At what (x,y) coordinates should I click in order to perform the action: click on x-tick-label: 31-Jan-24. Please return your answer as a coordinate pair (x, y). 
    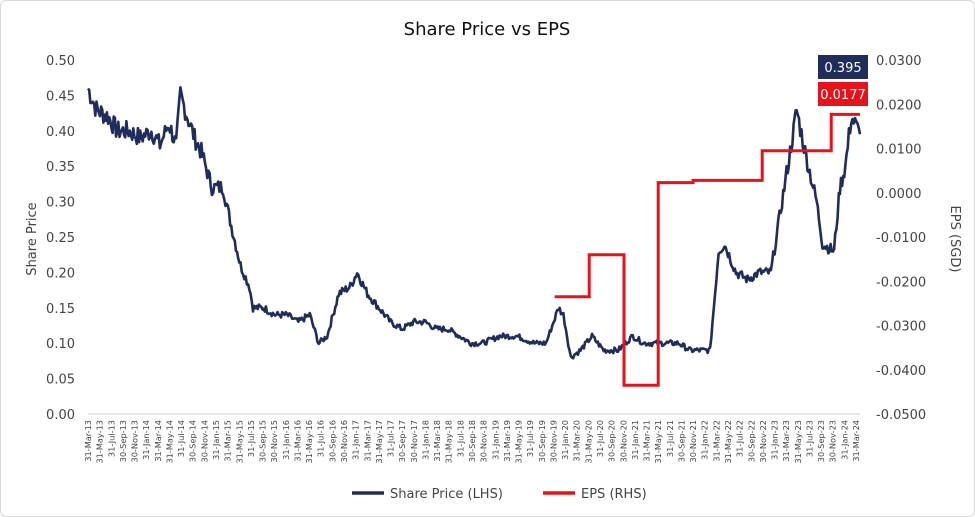
    Looking at the image, I should click on (844, 440).